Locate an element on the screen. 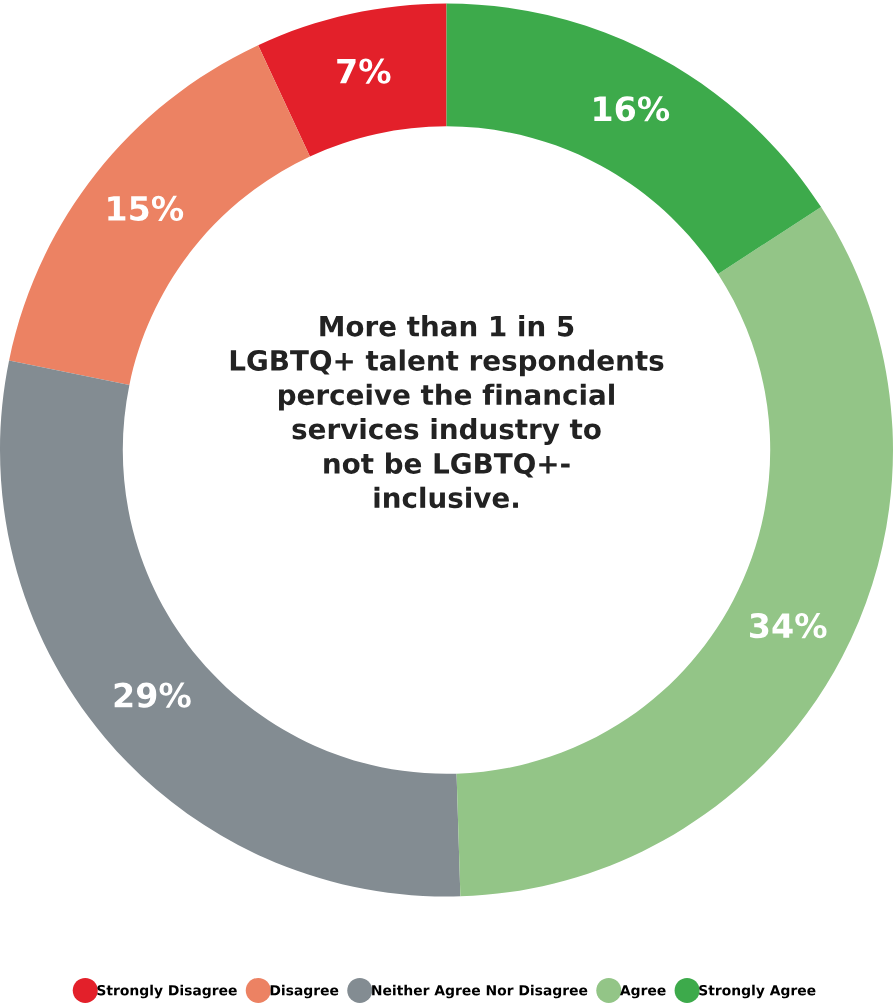  data-label: 7% is located at coordinates (364, 71).